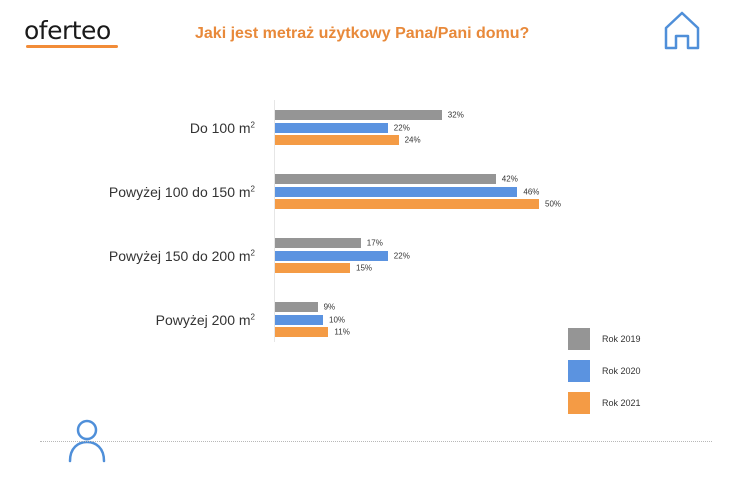 The height and width of the screenshot is (482, 730). I want to click on data-label: 32%, so click(455, 115).